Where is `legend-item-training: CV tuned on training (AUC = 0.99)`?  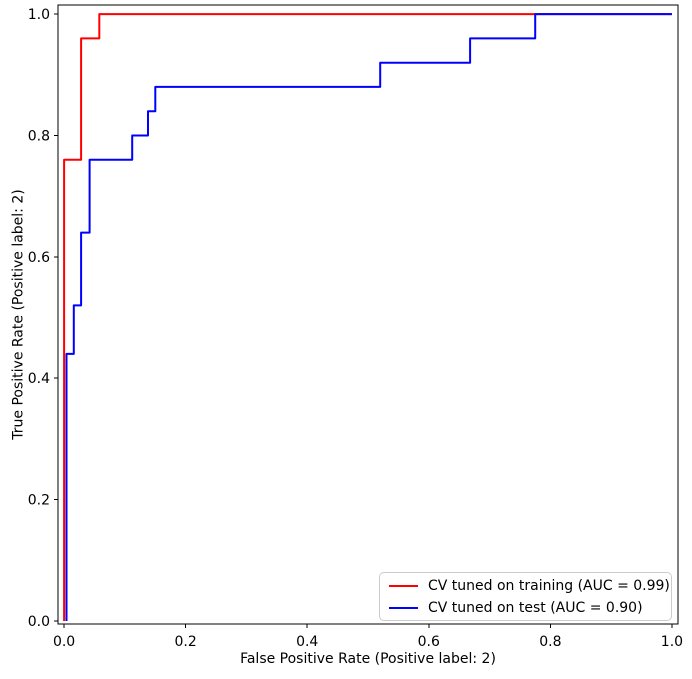 legend-item-training: CV tuned on training (AUC = 0.99) is located at coordinates (529, 585).